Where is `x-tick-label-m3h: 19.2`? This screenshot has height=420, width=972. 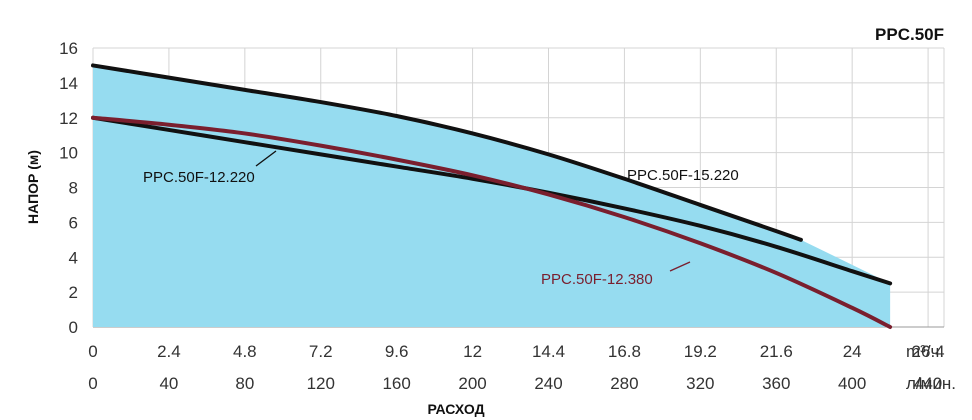
x-tick-label-m3h: 19.2 is located at coordinates (700, 351).